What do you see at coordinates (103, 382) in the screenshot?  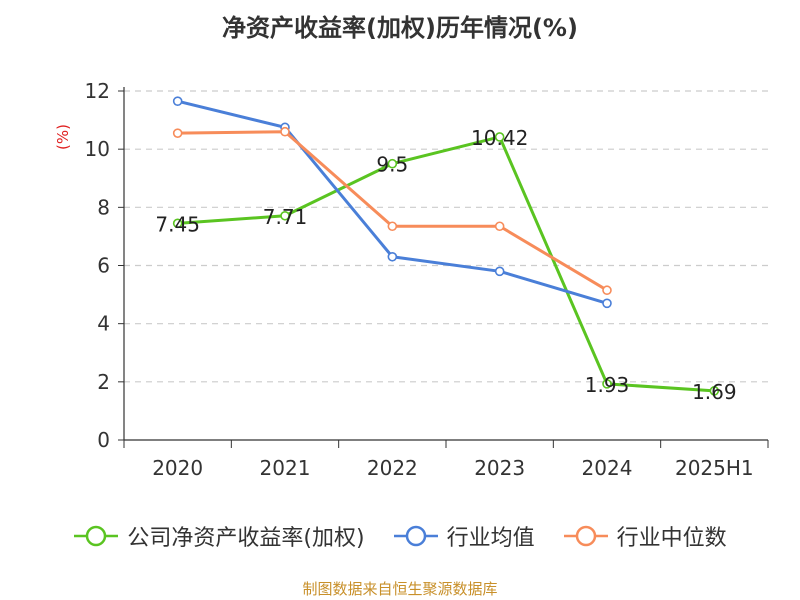 I see `y-tick-label: 2` at bounding box center [103, 382].